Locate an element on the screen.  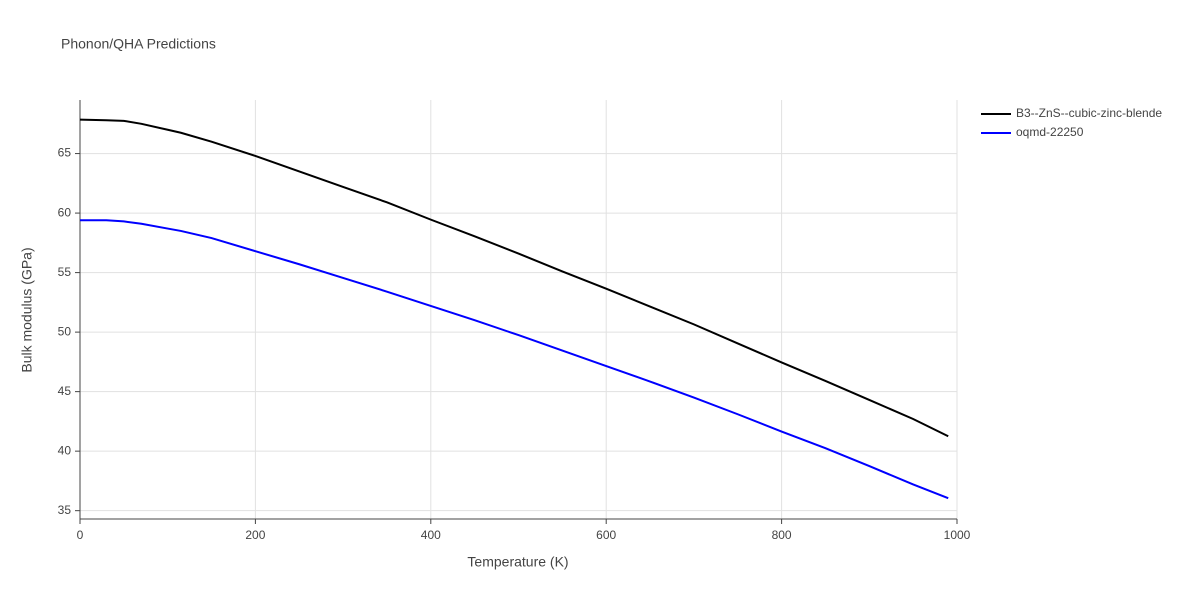
legend-label: B3--ZnS--cubic-zinc-blende is located at coordinates (1089, 113).